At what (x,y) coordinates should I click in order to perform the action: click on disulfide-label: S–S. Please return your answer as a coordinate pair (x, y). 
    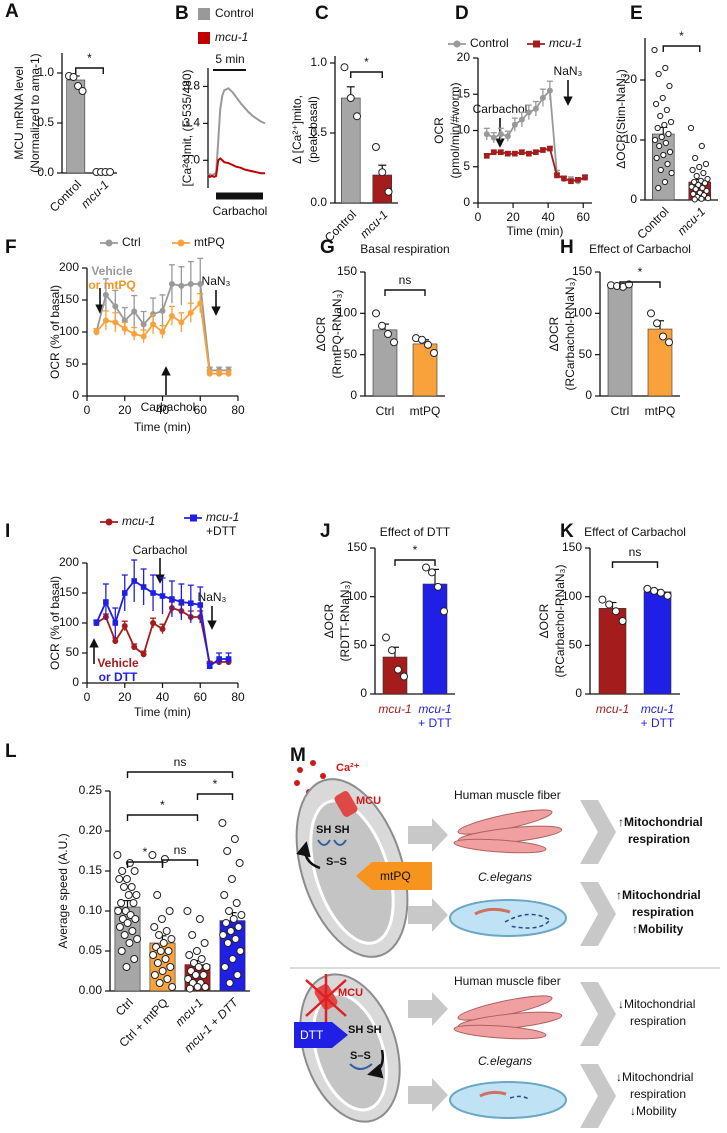
    Looking at the image, I should click on (360, 1056).